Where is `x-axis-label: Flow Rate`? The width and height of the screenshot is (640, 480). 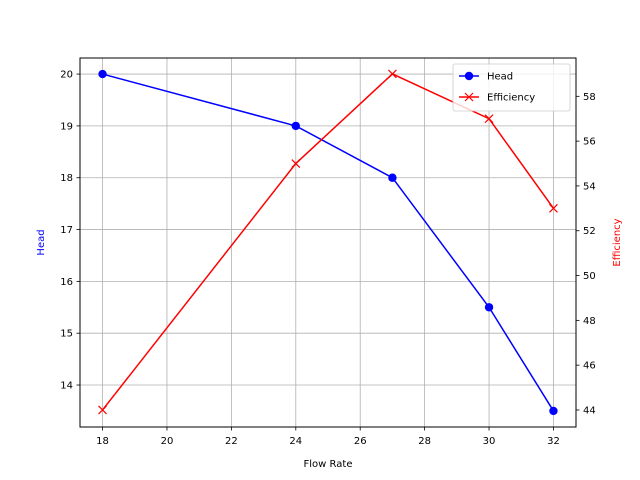 x-axis-label: Flow Rate is located at coordinates (328, 464).